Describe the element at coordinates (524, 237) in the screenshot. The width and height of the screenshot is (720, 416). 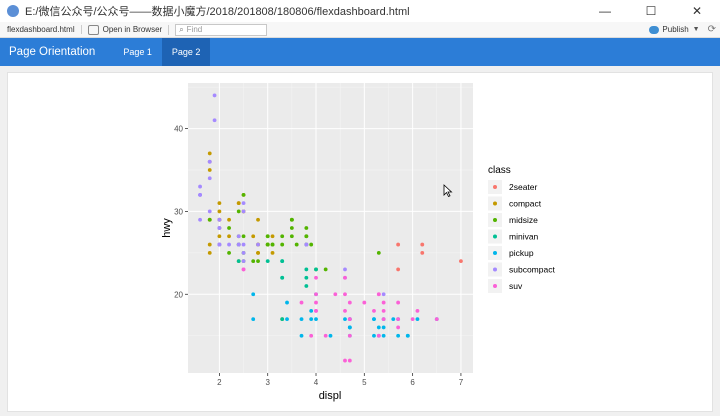
I see `legend-label: minivan` at that location.